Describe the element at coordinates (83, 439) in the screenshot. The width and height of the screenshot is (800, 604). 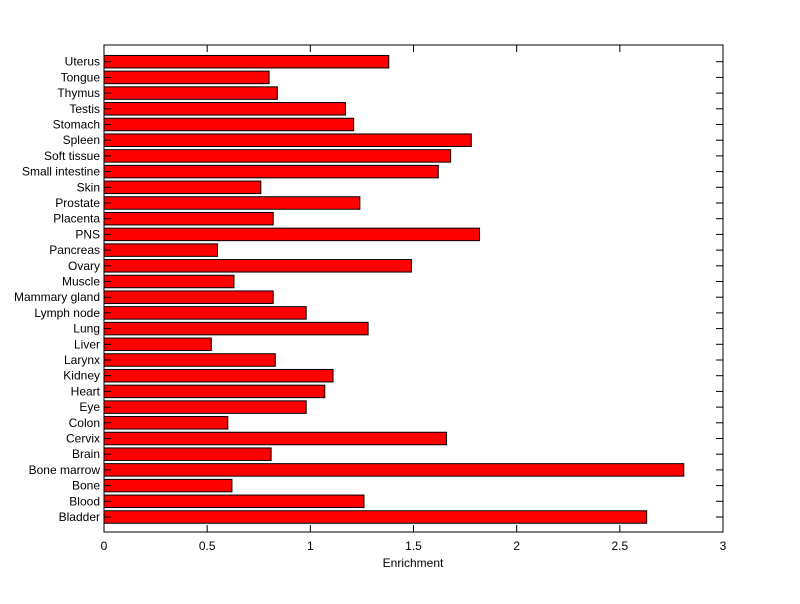
I see `y-tick-label-cervix: Cervix` at that location.